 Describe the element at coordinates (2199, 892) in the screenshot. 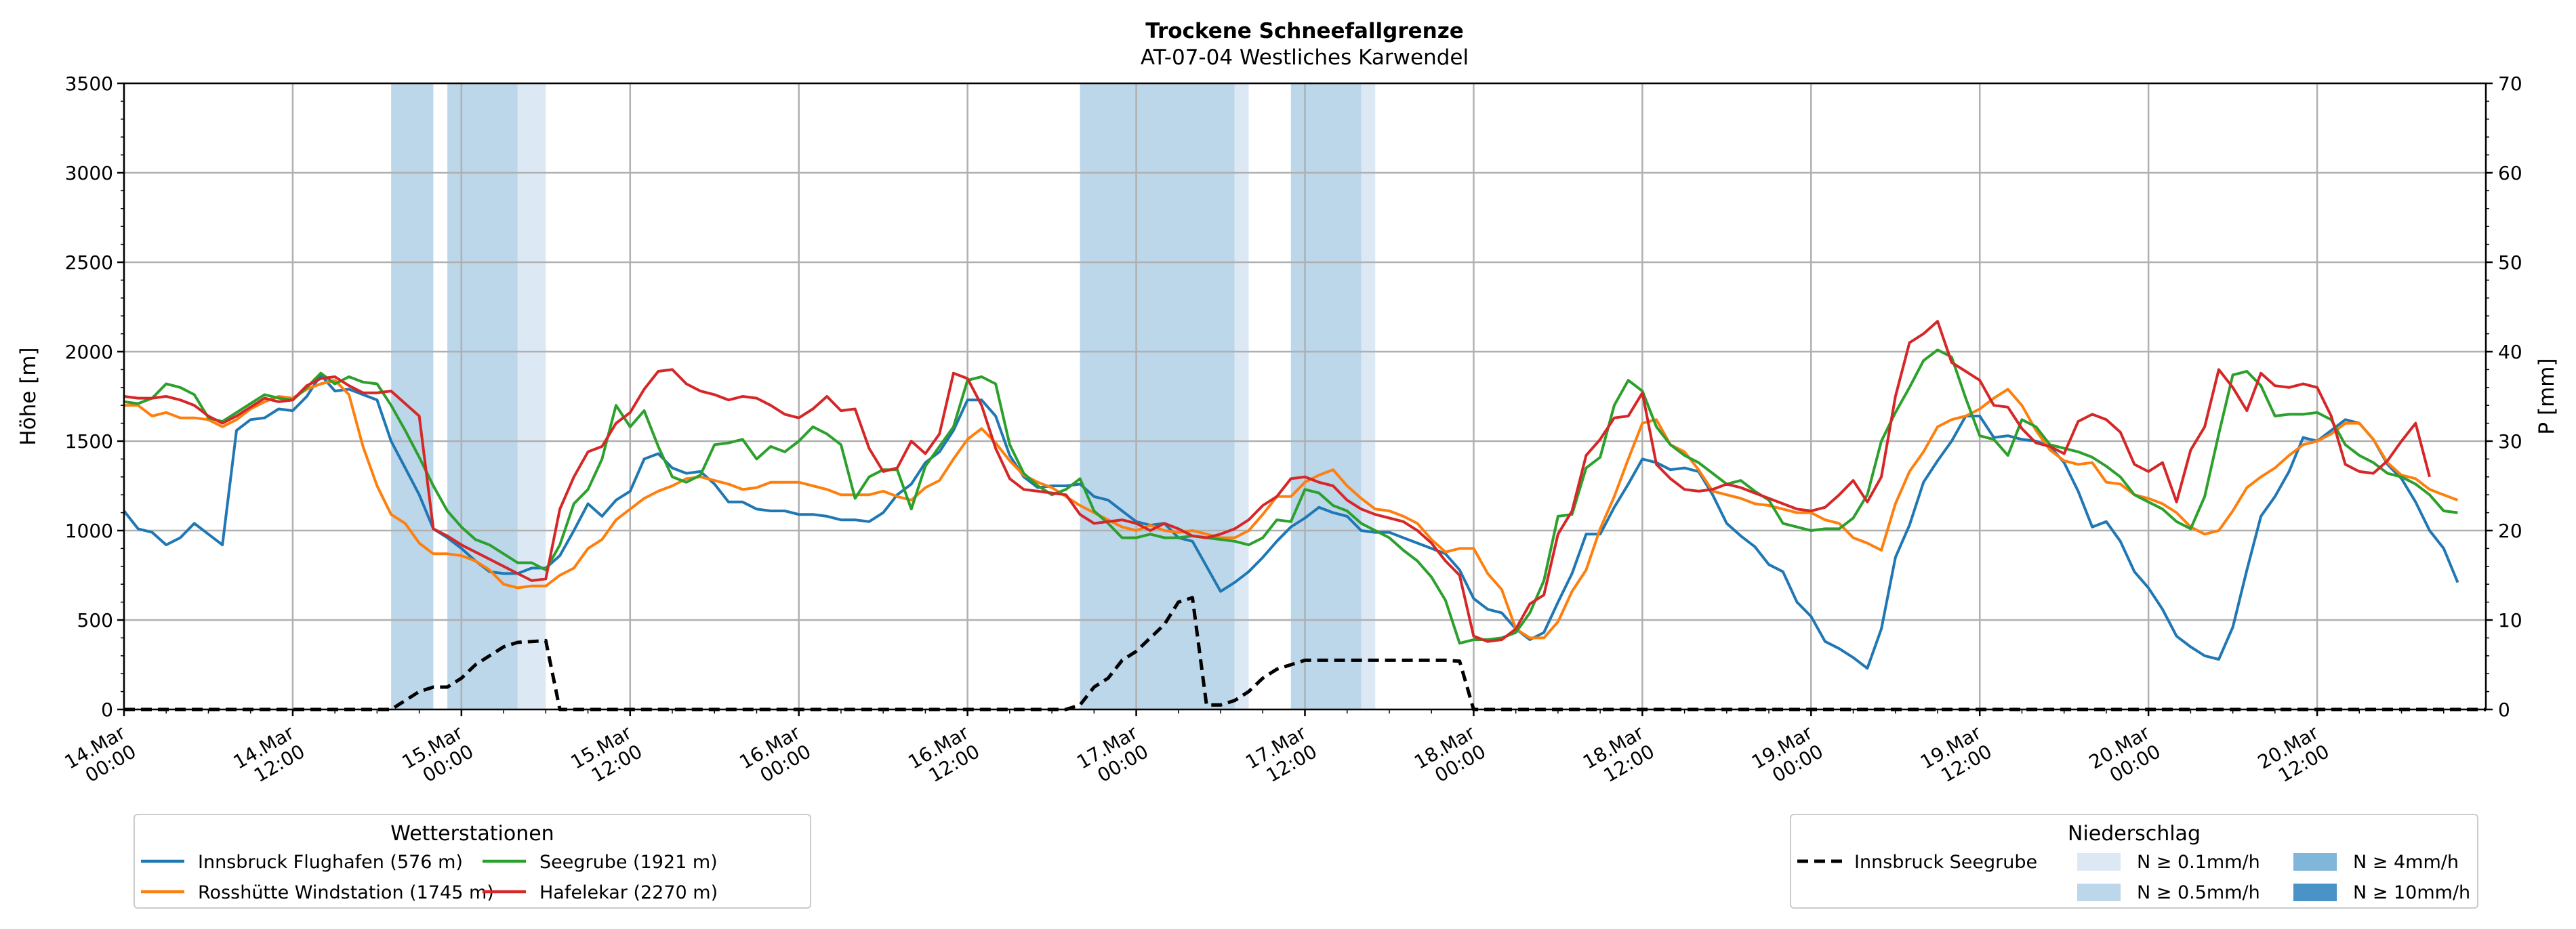

I see `legend-precip-label-1: N ≥ 0.5mm/h` at that location.